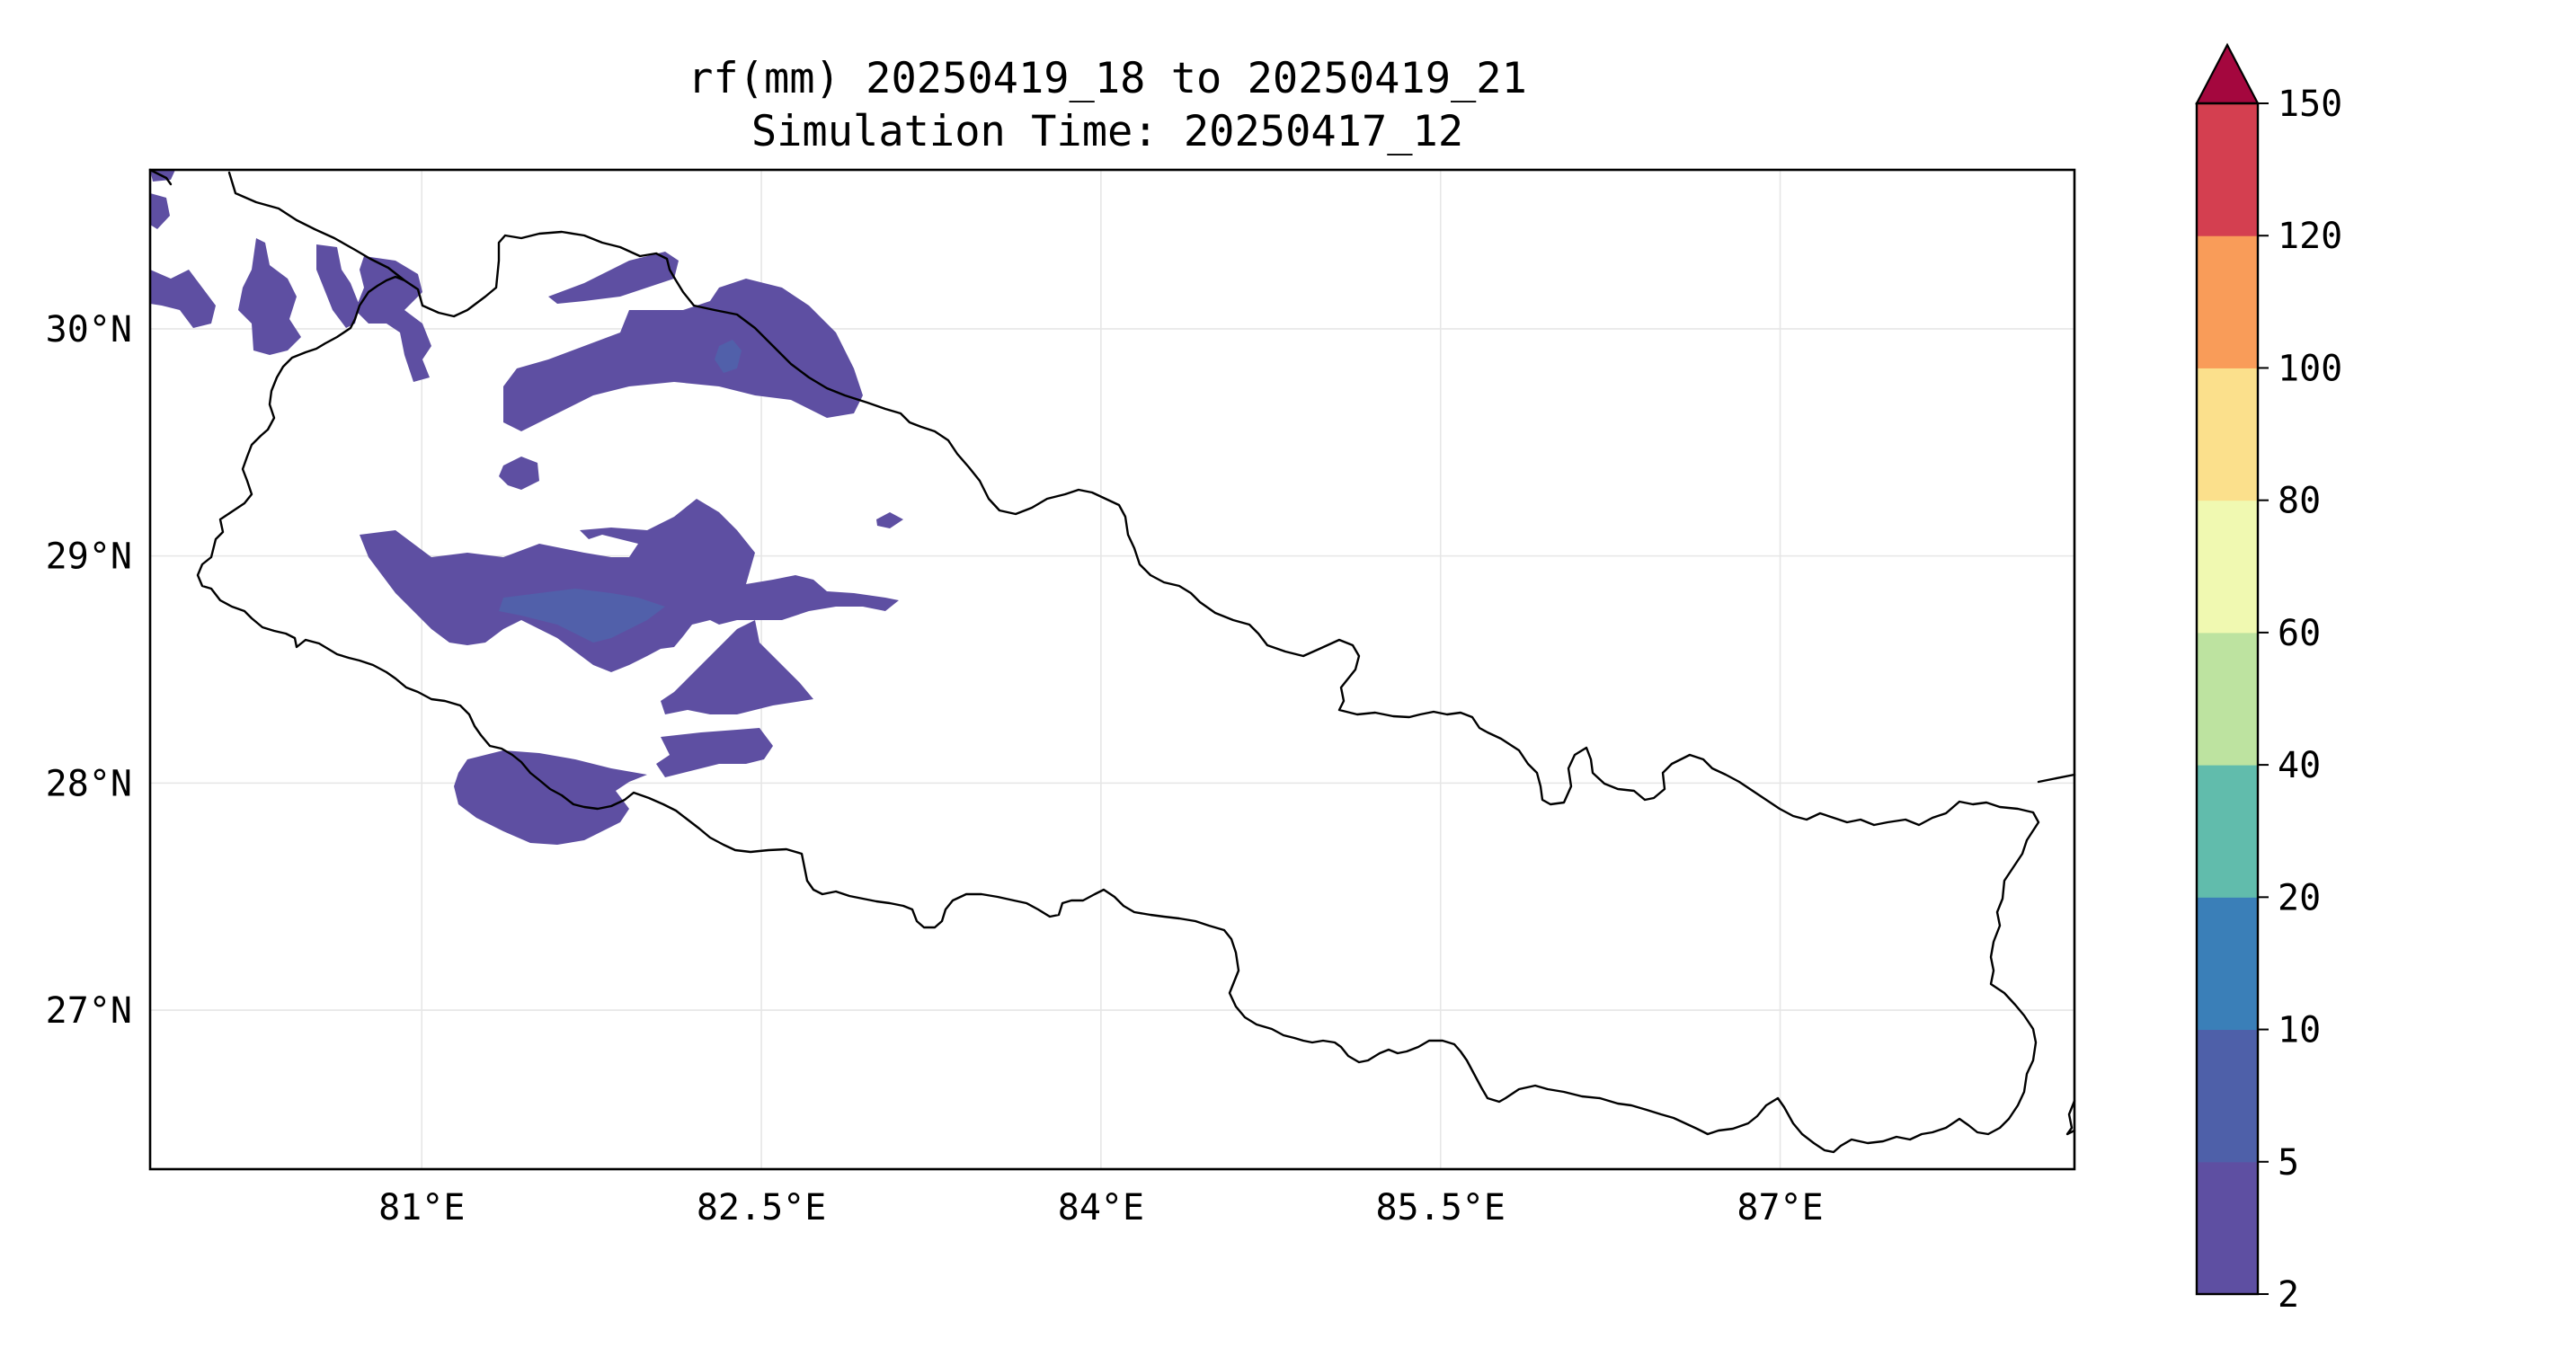 The image size is (2576, 1348). I want to click on colorbar-extend-triangle, so click(2227, 73).